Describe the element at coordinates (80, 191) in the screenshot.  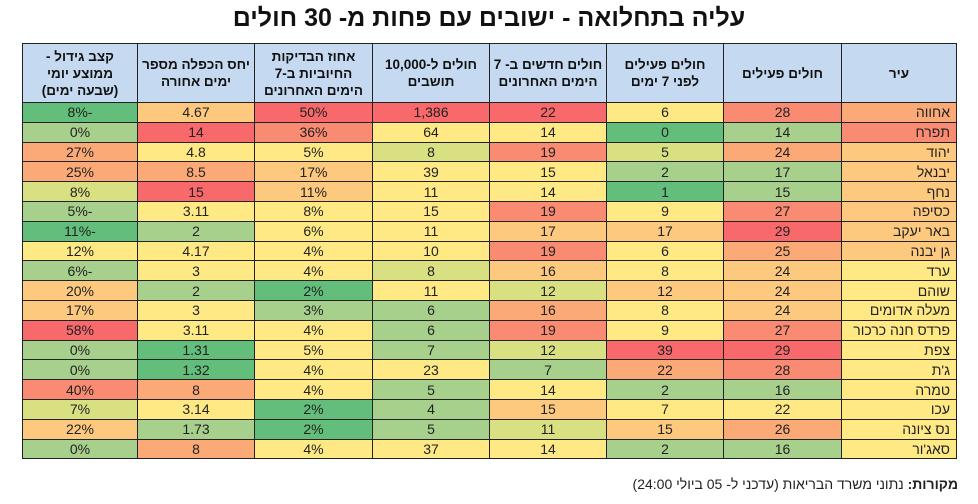
I see `cell-daily-growth-rate: 8%` at that location.